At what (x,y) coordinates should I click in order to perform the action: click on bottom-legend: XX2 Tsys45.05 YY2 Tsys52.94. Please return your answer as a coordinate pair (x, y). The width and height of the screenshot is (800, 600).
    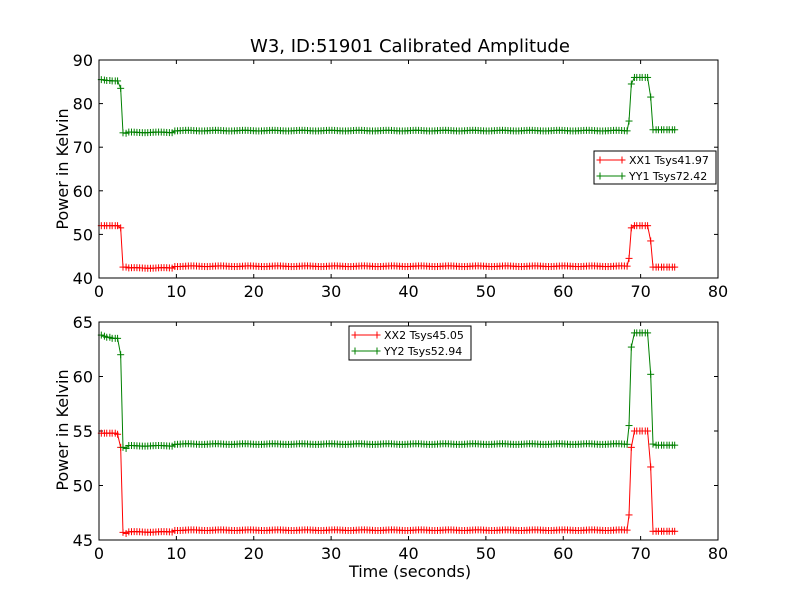
    Looking at the image, I should click on (410, 343).